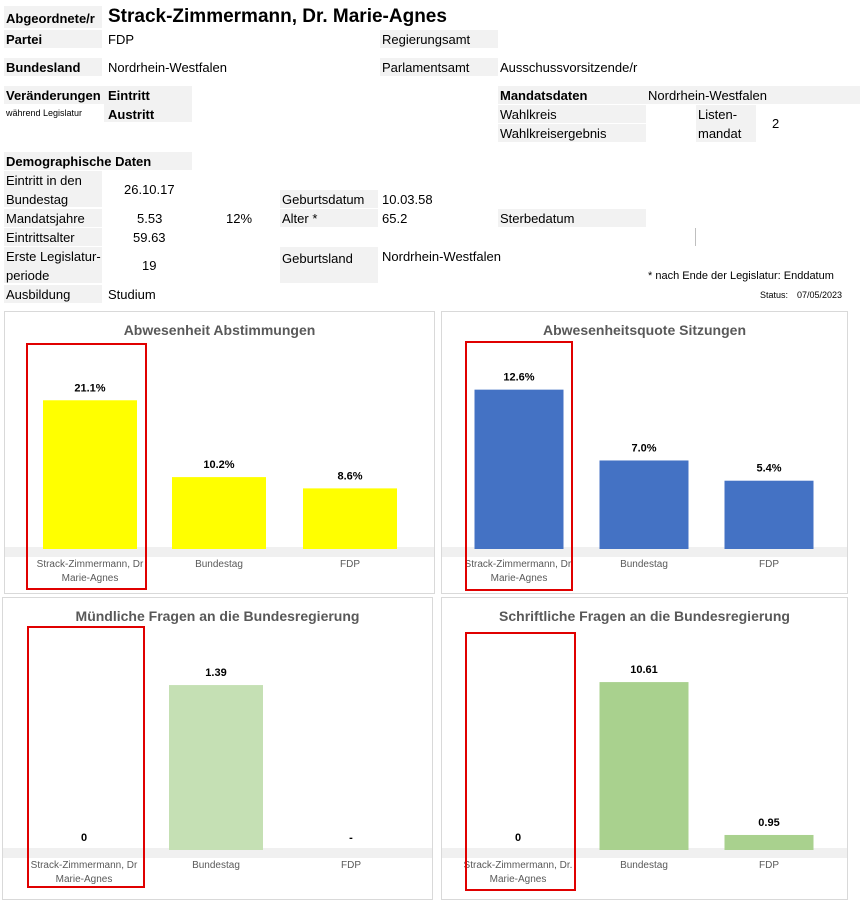 The image size is (865, 904). Describe the element at coordinates (544, 95) in the screenshot. I see `mandatsdaten-label: Mandatsdaten` at that location.